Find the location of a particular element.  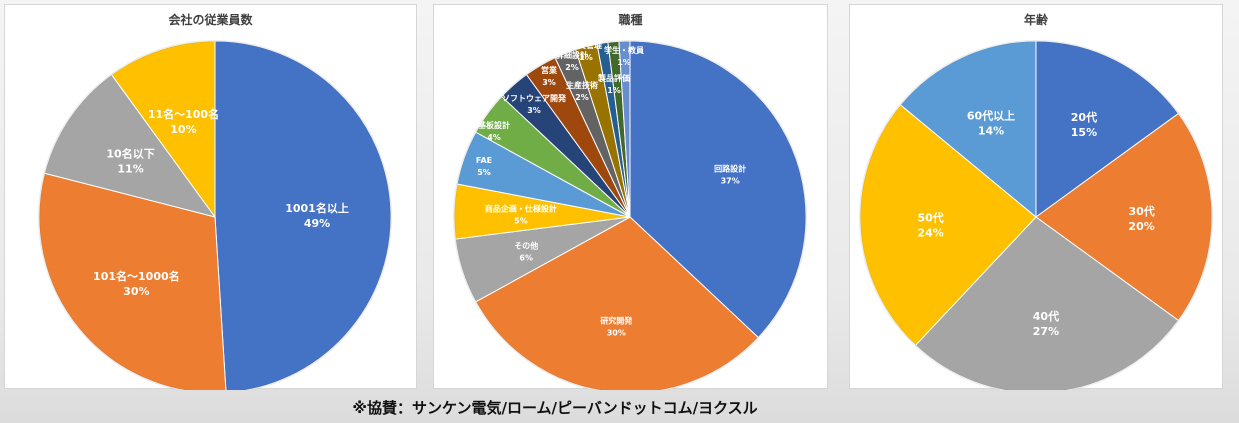

sponsor-footer: ※協賛：サンケン電気/ローム/ピーバンドットコム/ヨクスル is located at coordinates (555, 408).